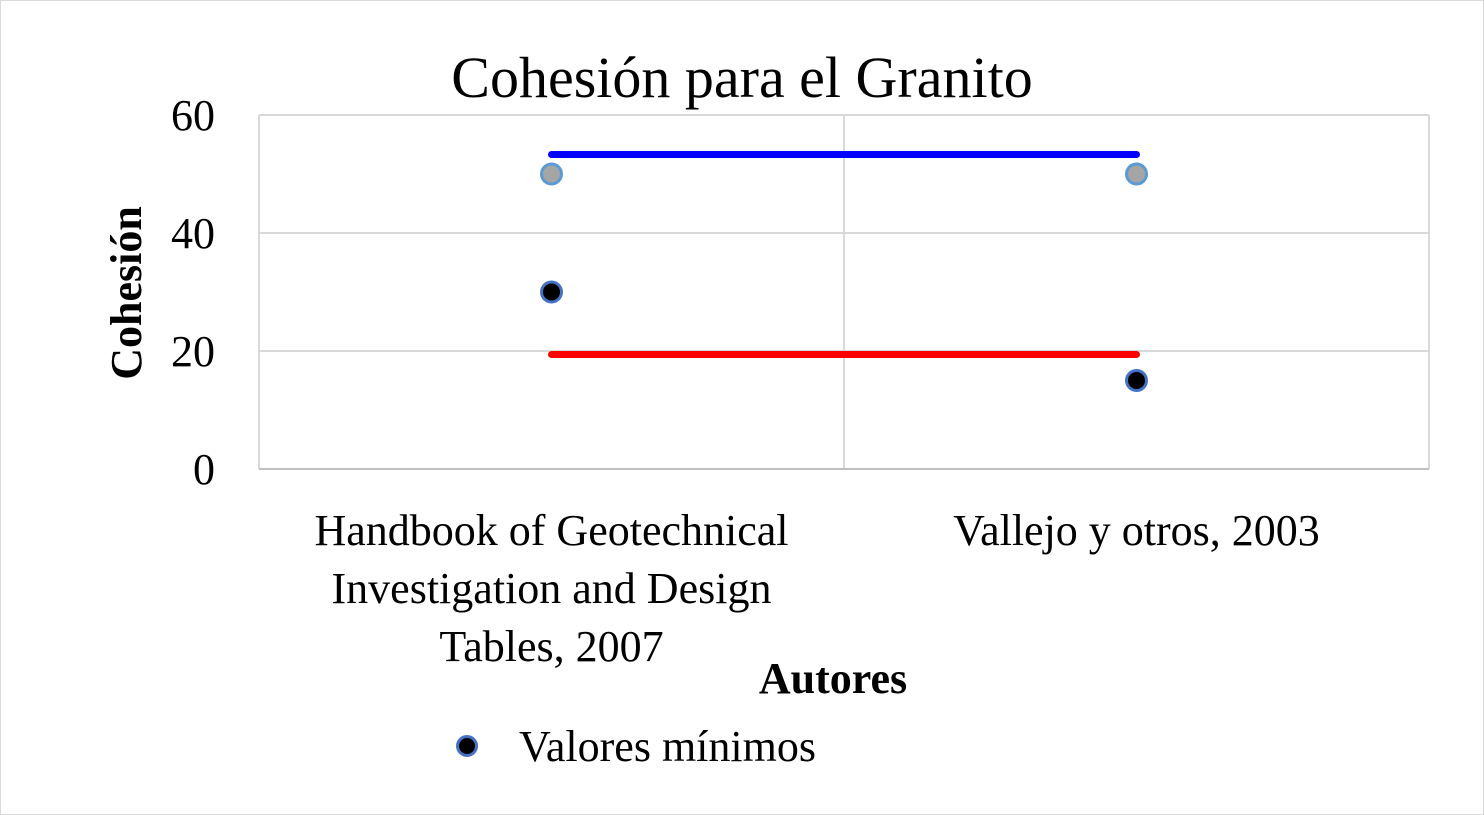  Describe the element at coordinates (833, 678) in the screenshot. I see `x-axis-title: Autores` at that location.